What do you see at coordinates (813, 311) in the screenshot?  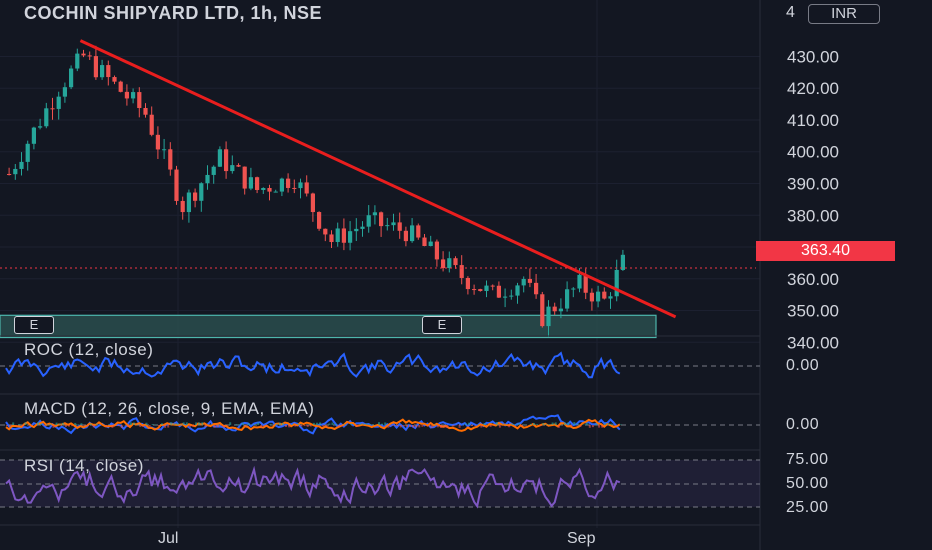 I see `price-tick: 350.00` at bounding box center [813, 311].